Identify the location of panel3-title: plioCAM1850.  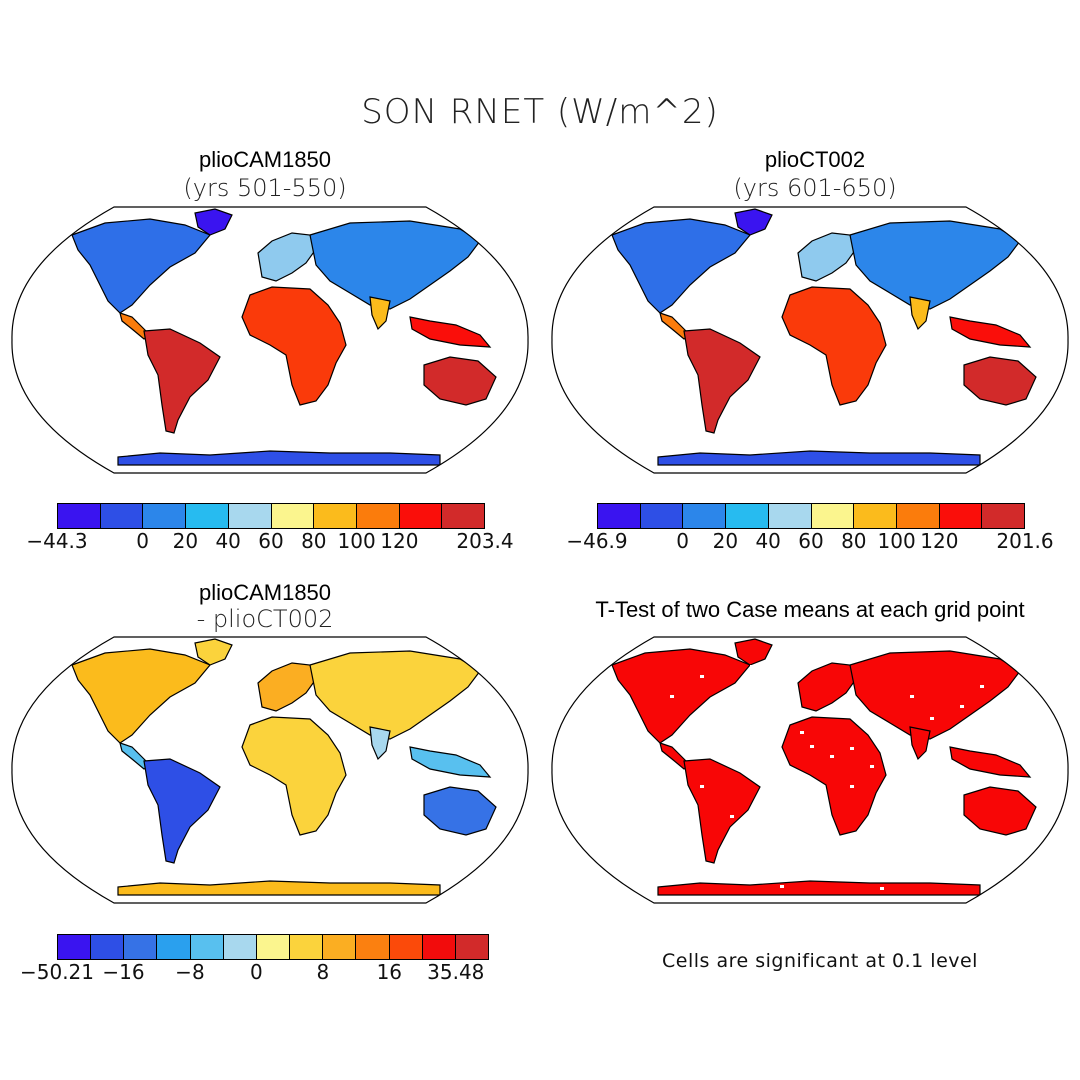
(265, 592).